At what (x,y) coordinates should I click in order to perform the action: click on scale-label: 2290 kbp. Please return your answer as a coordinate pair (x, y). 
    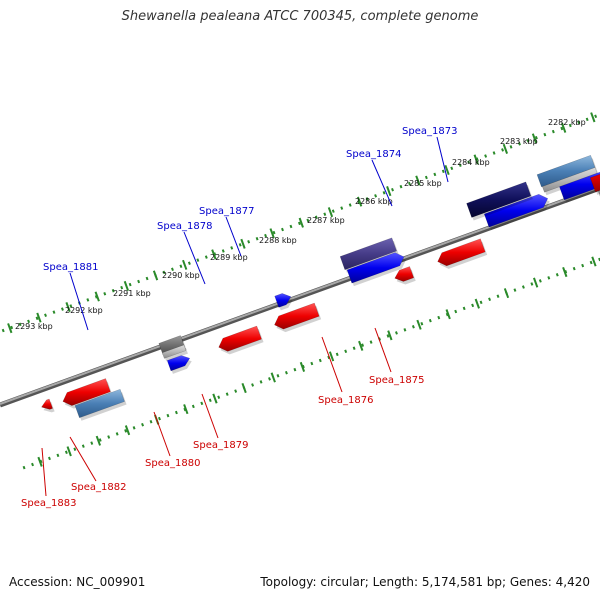
    Looking at the image, I should click on (181, 275).